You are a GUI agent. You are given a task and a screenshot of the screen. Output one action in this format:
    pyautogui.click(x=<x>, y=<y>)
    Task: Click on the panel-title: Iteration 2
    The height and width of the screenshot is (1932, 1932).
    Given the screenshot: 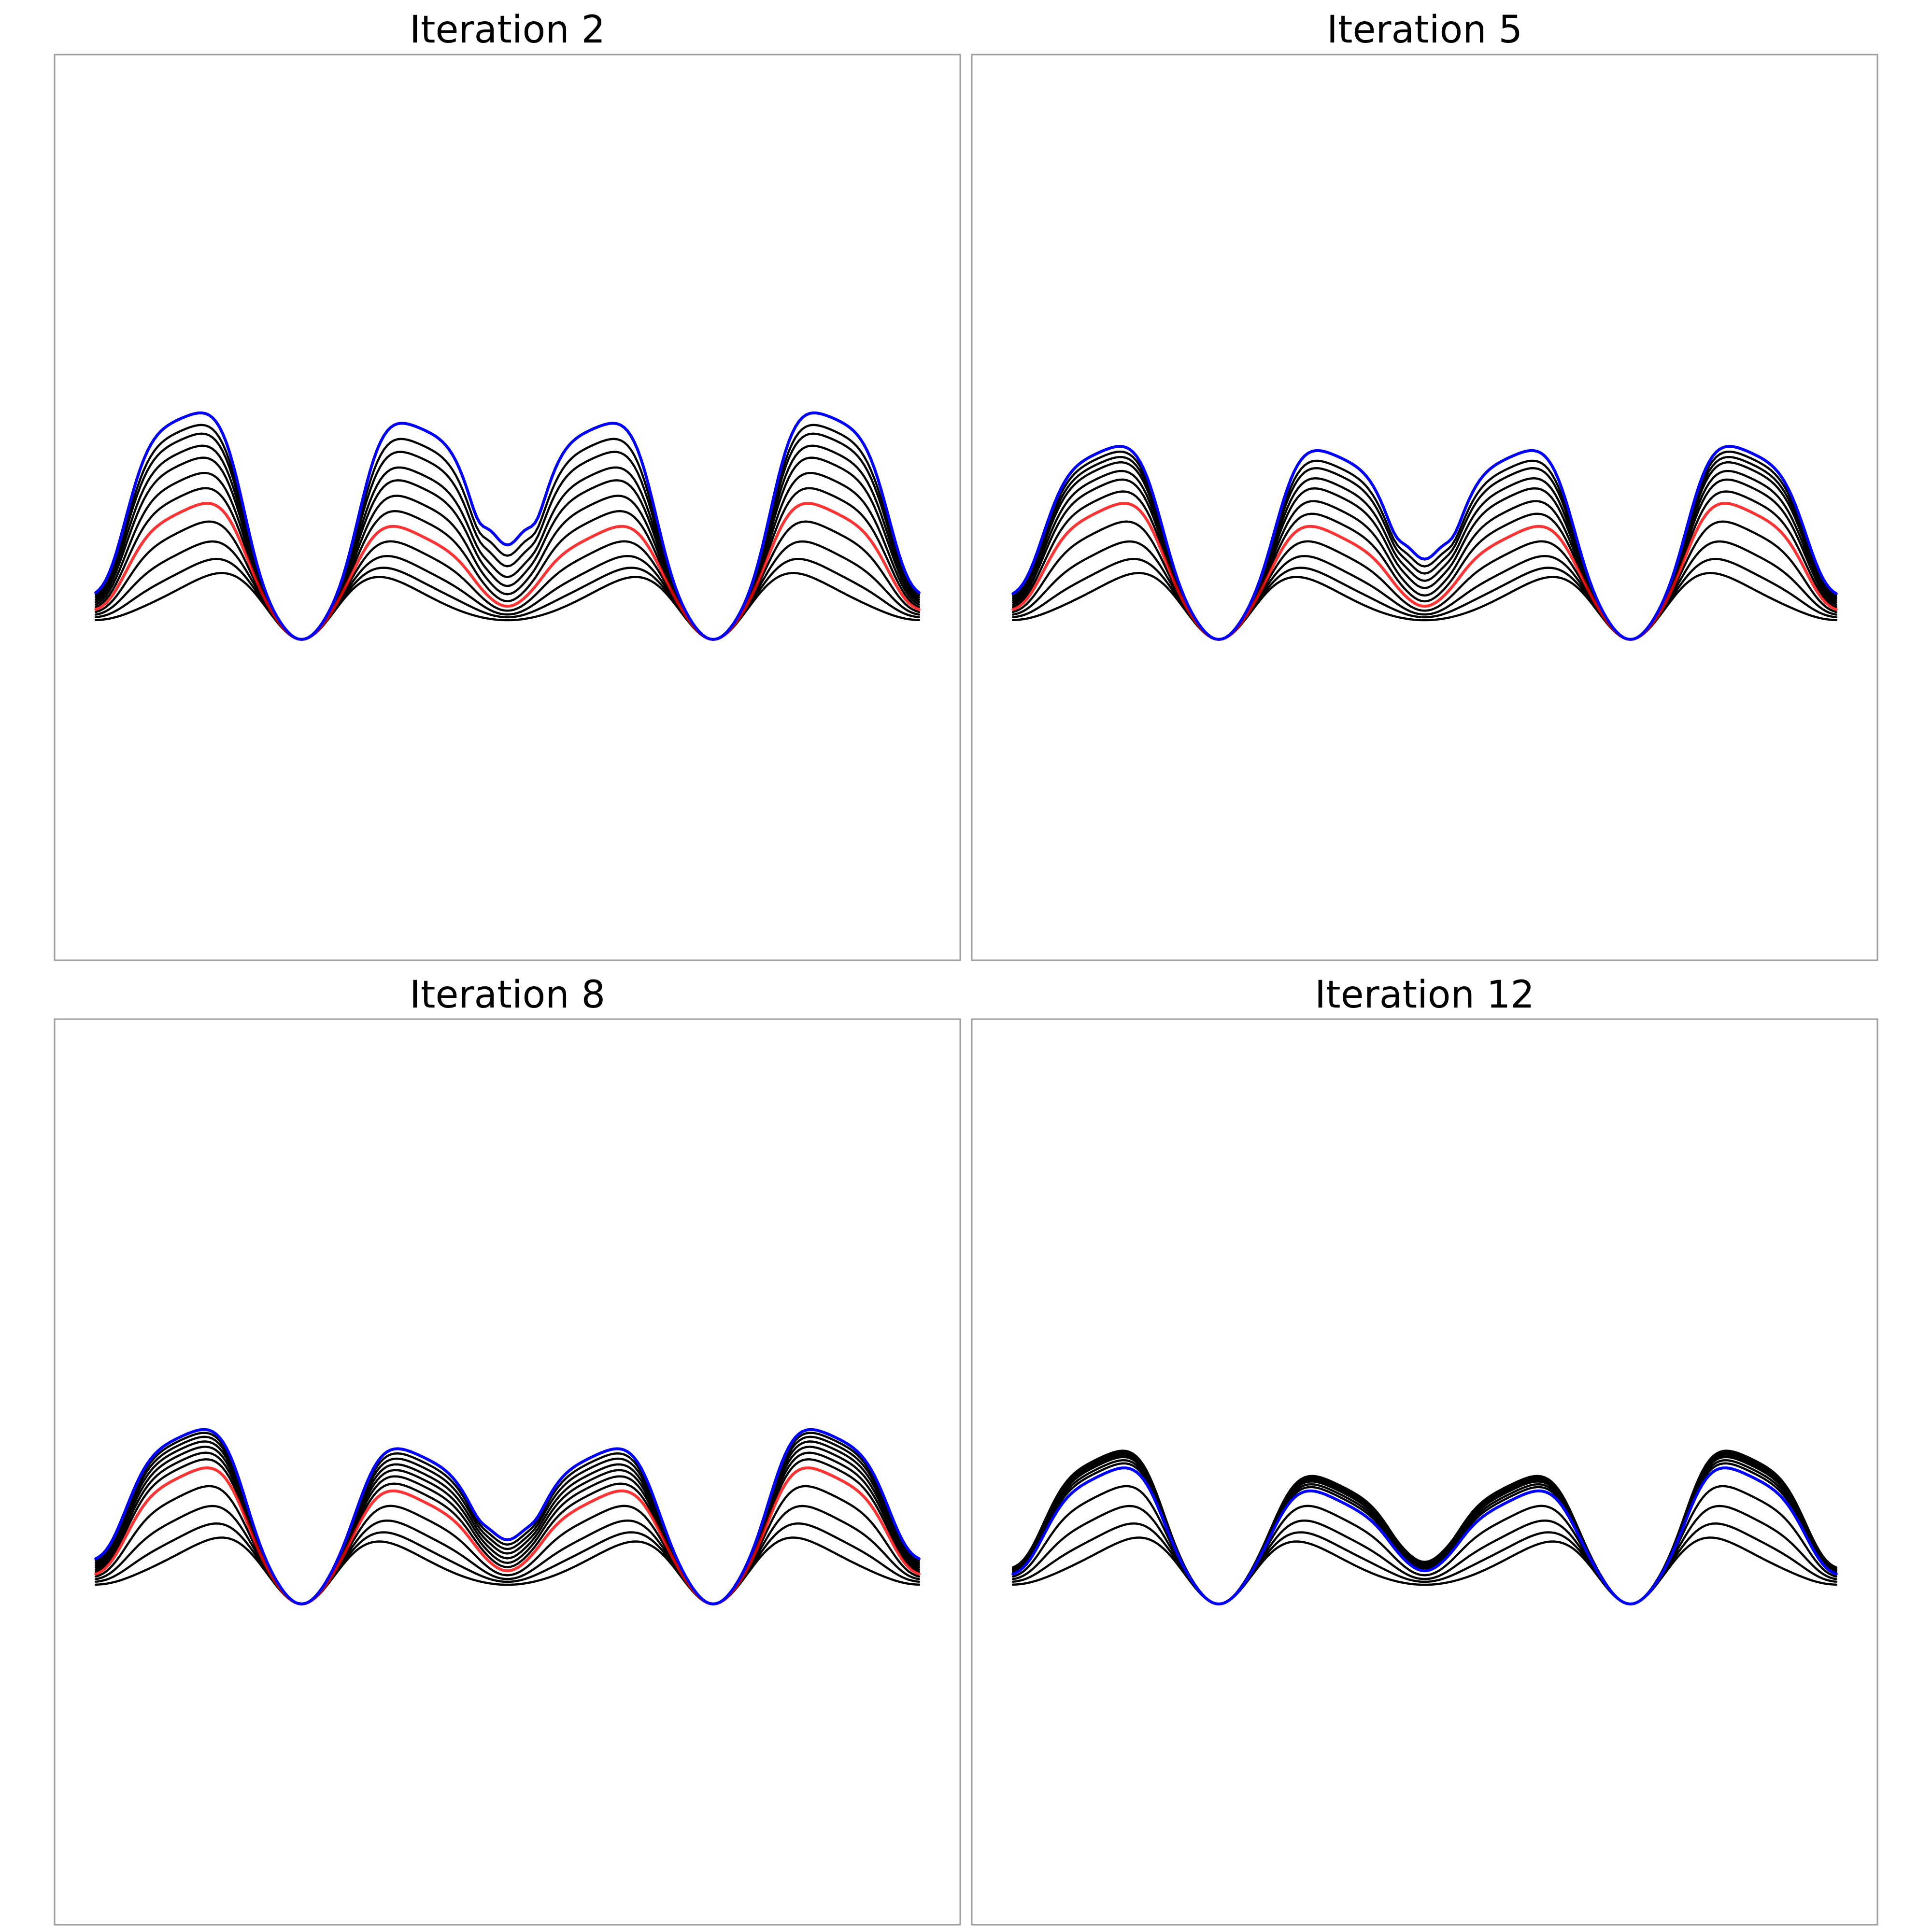 What is the action you would take?
    pyautogui.click(x=507, y=30)
    